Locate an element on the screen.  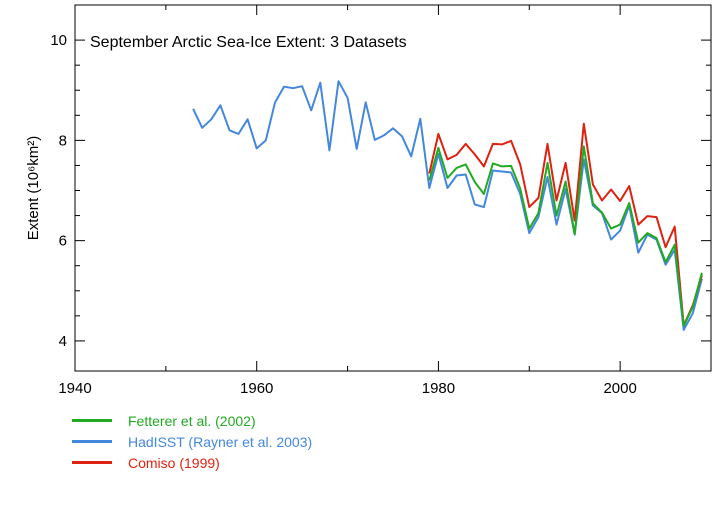
y-tick-label: 10 is located at coordinates (58, 40).